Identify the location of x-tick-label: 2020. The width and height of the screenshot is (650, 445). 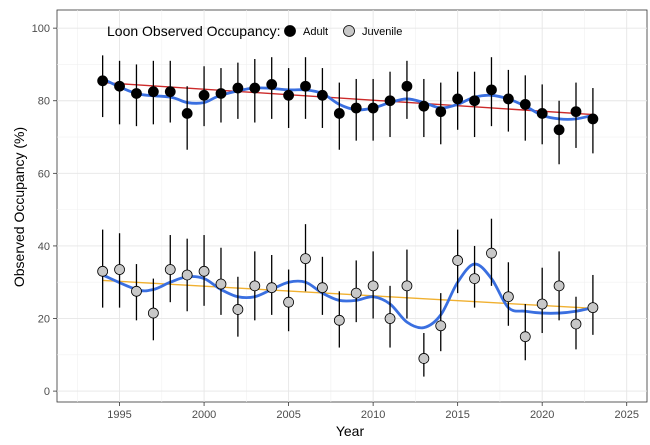
(542, 415).